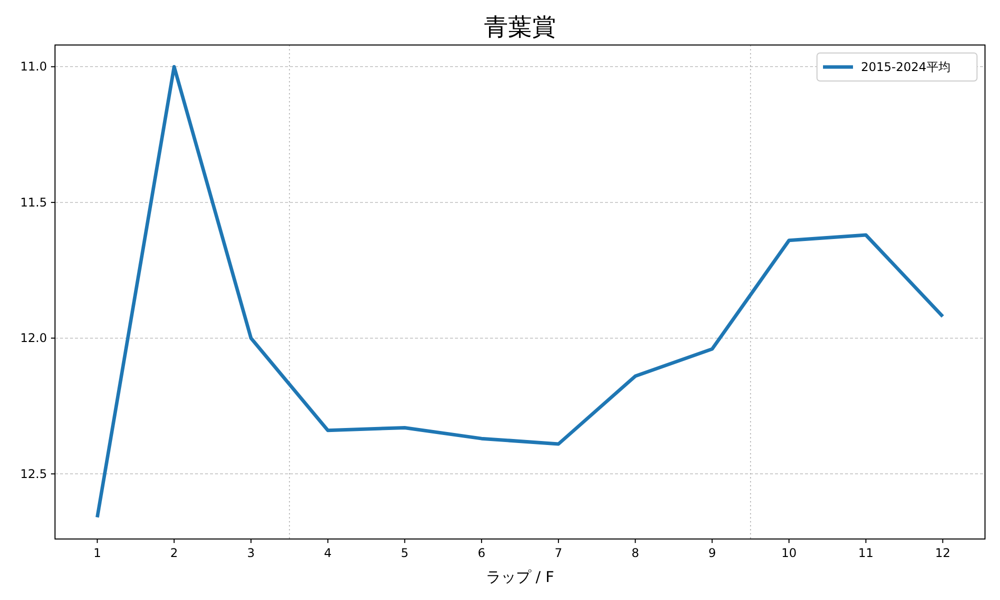  What do you see at coordinates (942, 553) in the screenshot?
I see `x-tick-label: 12` at bounding box center [942, 553].